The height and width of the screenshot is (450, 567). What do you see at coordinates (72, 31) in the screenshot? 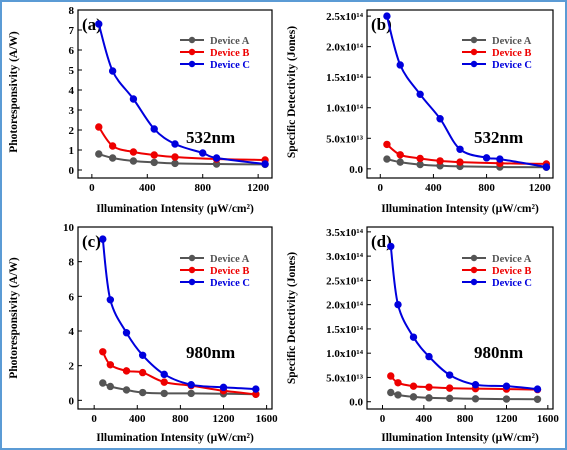
I see `y-tick-label: 7` at bounding box center [72, 31].